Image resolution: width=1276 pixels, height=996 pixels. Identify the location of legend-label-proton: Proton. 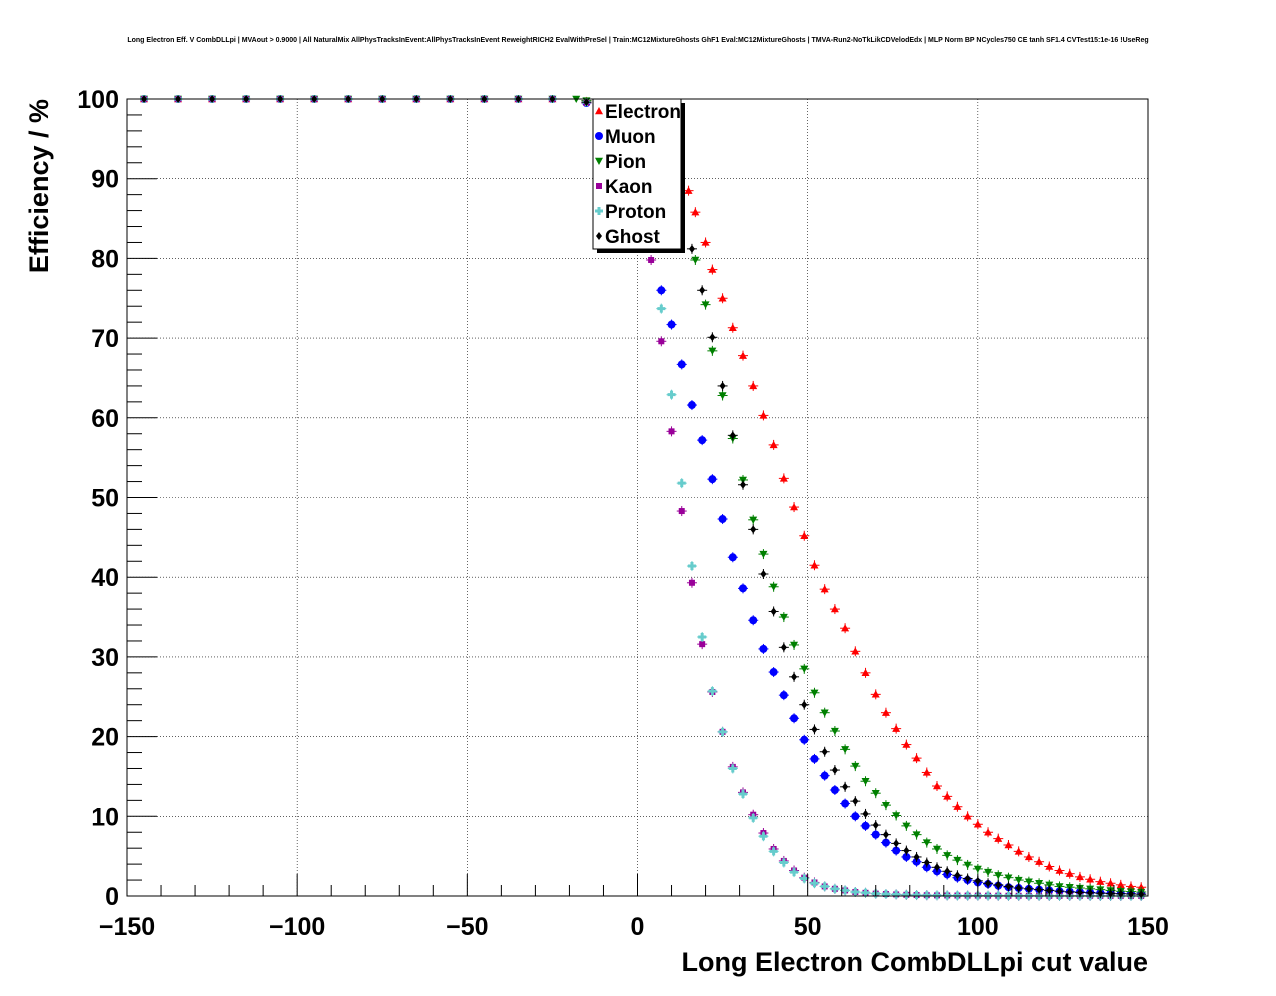
(635, 212).